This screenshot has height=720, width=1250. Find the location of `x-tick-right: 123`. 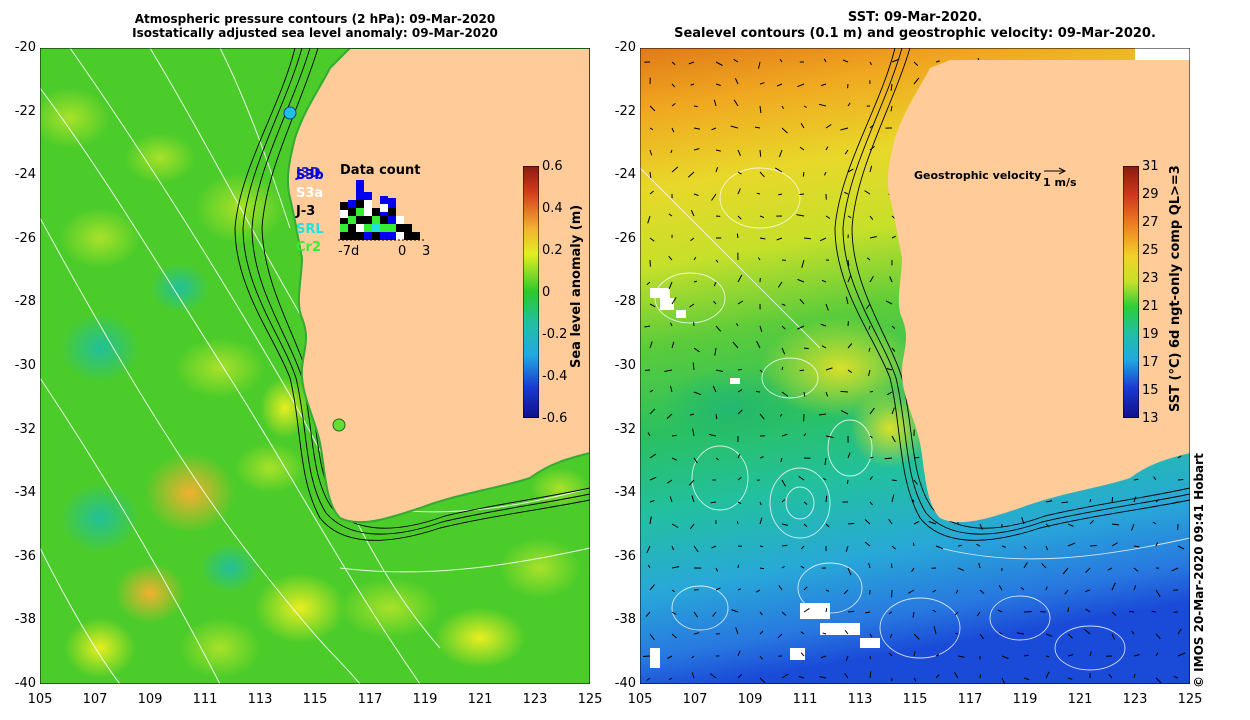

x-tick-right: 123 is located at coordinates (1135, 699).